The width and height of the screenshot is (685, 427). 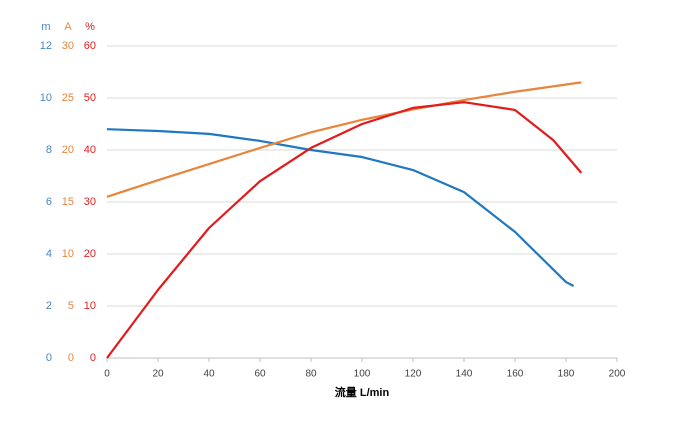 What do you see at coordinates (90, 150) in the screenshot?
I see `y-tick-label: 40` at bounding box center [90, 150].